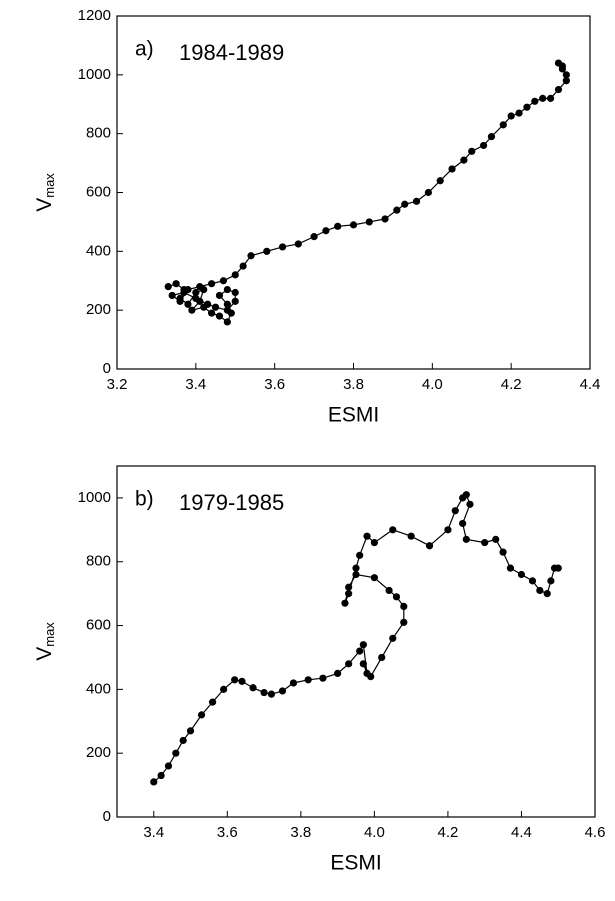  Describe the element at coordinates (144, 499) in the screenshot. I see `panel-label: b)` at that location.